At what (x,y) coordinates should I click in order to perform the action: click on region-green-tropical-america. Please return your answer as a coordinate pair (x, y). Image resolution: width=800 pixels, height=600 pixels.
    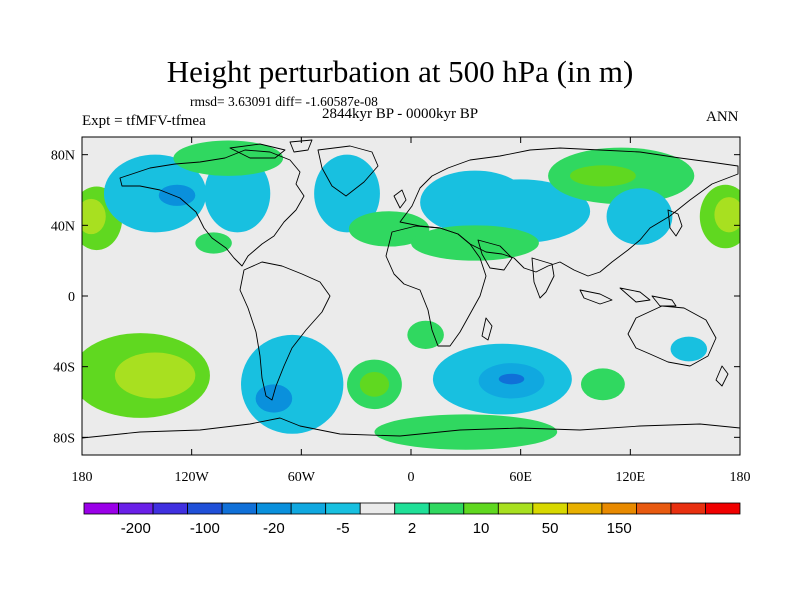
    Looking at the image, I should click on (213, 243).